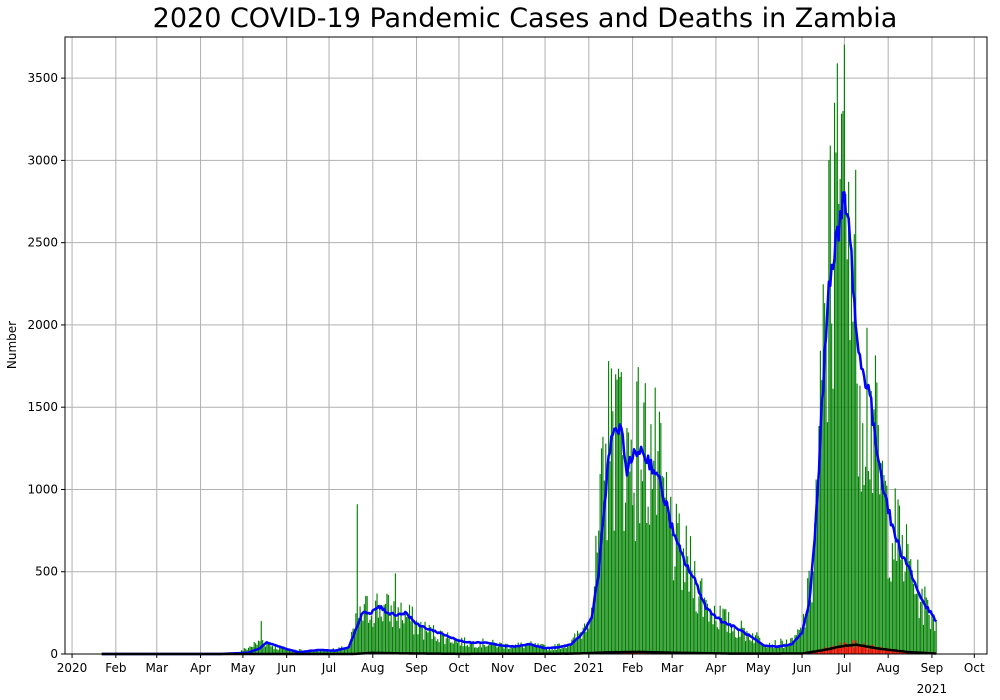 The width and height of the screenshot is (1000, 700). What do you see at coordinates (716, 668) in the screenshot?
I see `x-tick-label: Apr` at bounding box center [716, 668].